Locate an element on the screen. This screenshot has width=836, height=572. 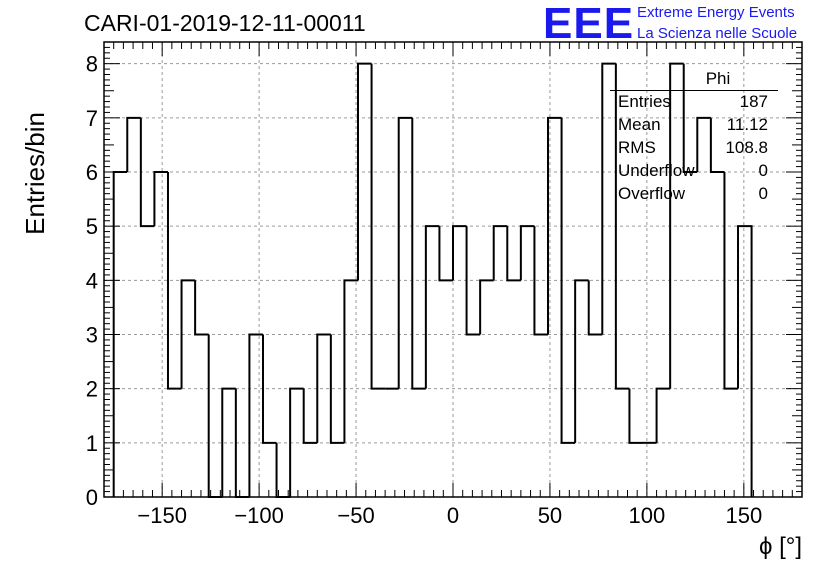
stats-key: Entries is located at coordinates (644, 101).